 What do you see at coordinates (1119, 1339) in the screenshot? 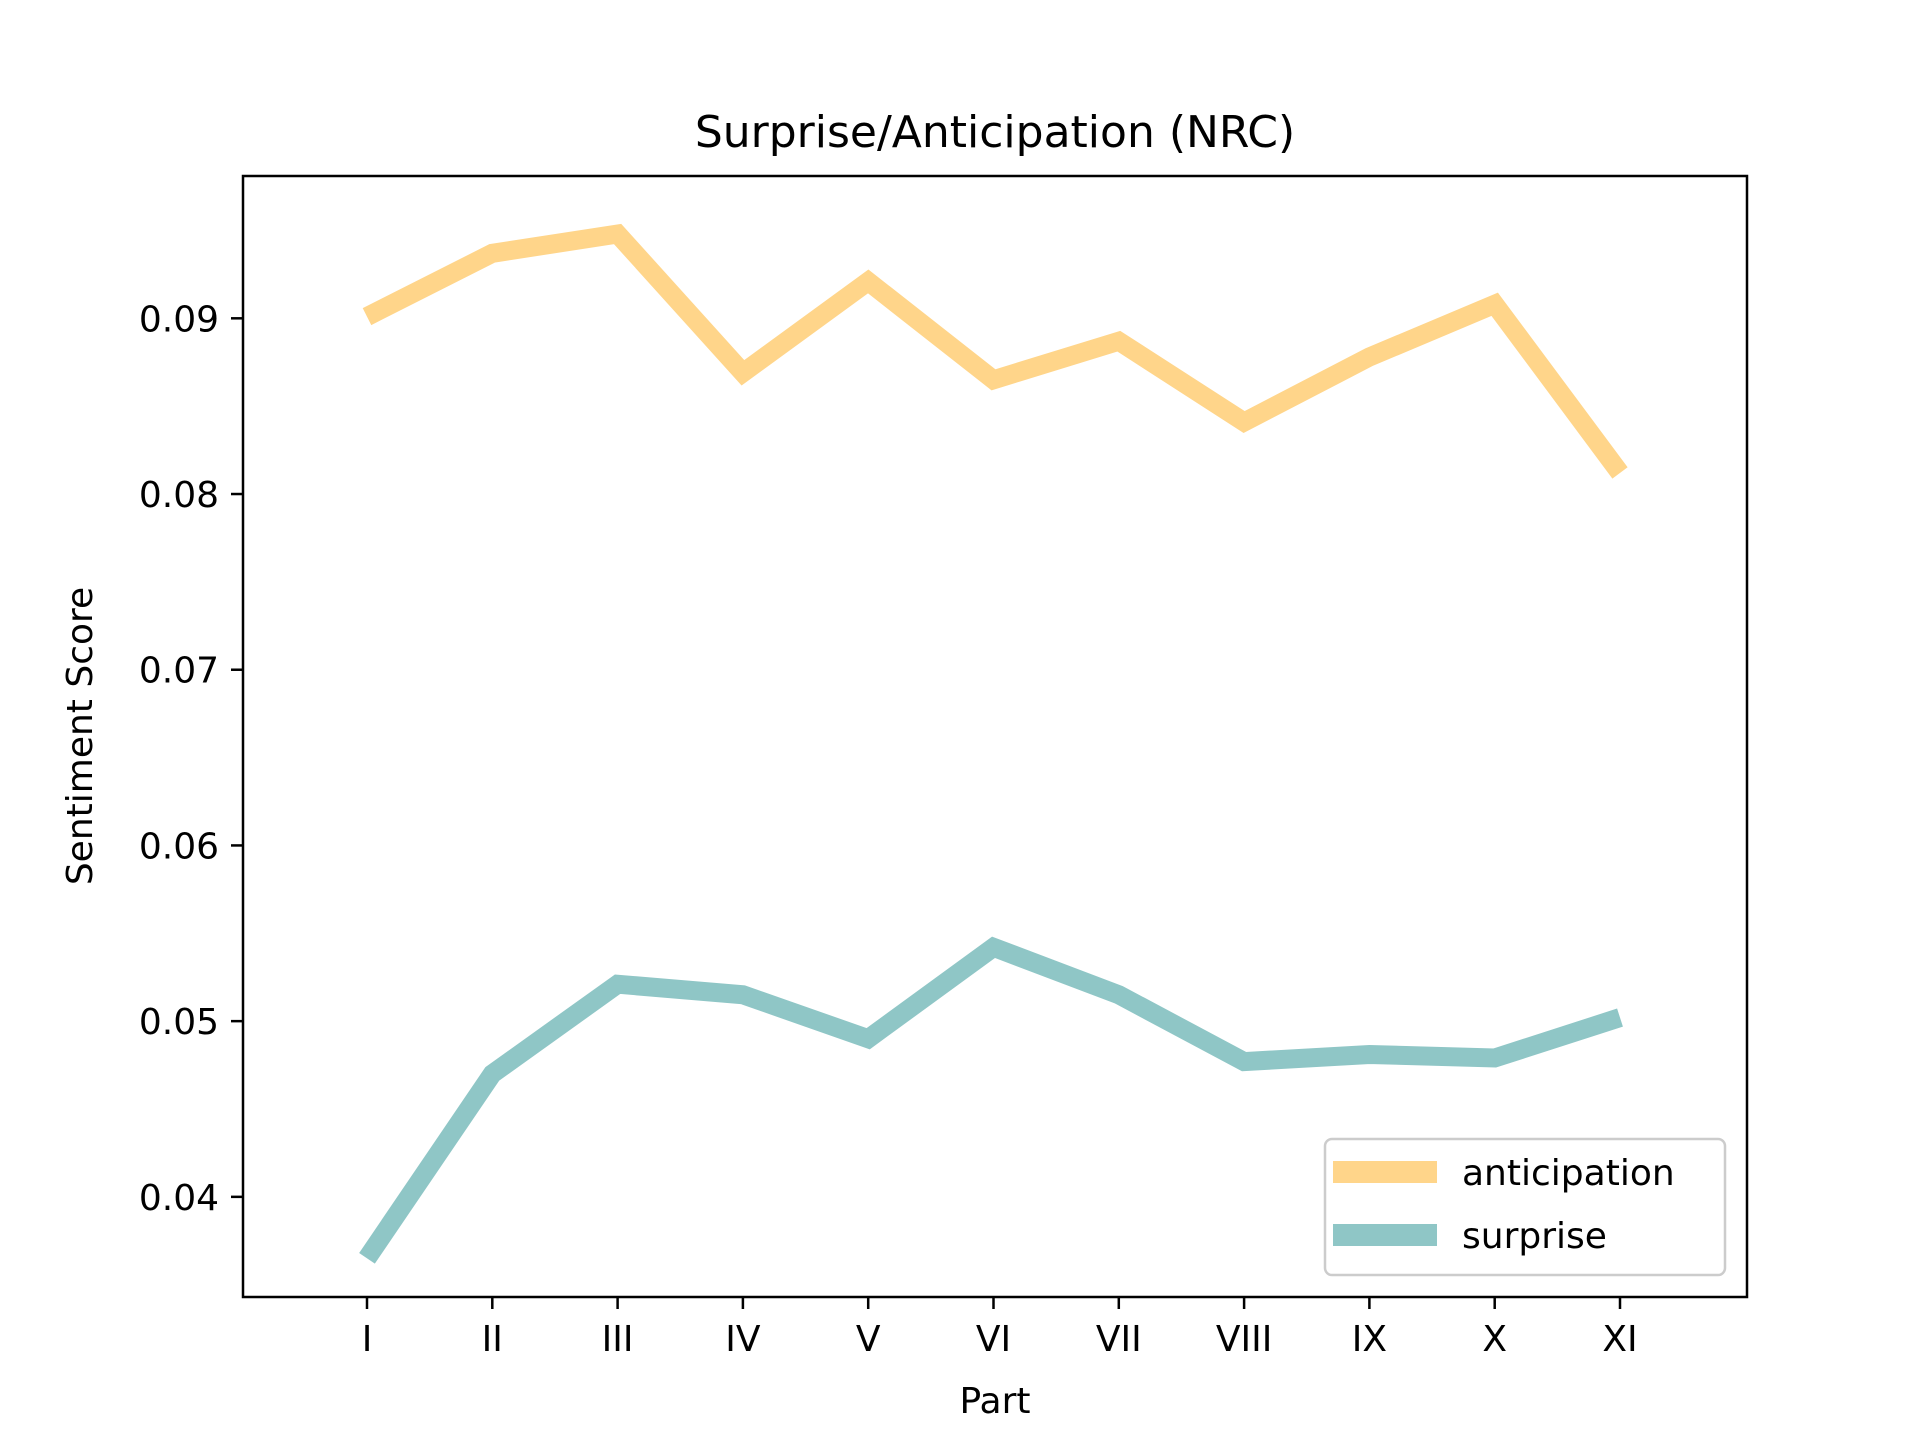
I see `x-tick-label: VII` at bounding box center [1119, 1339].